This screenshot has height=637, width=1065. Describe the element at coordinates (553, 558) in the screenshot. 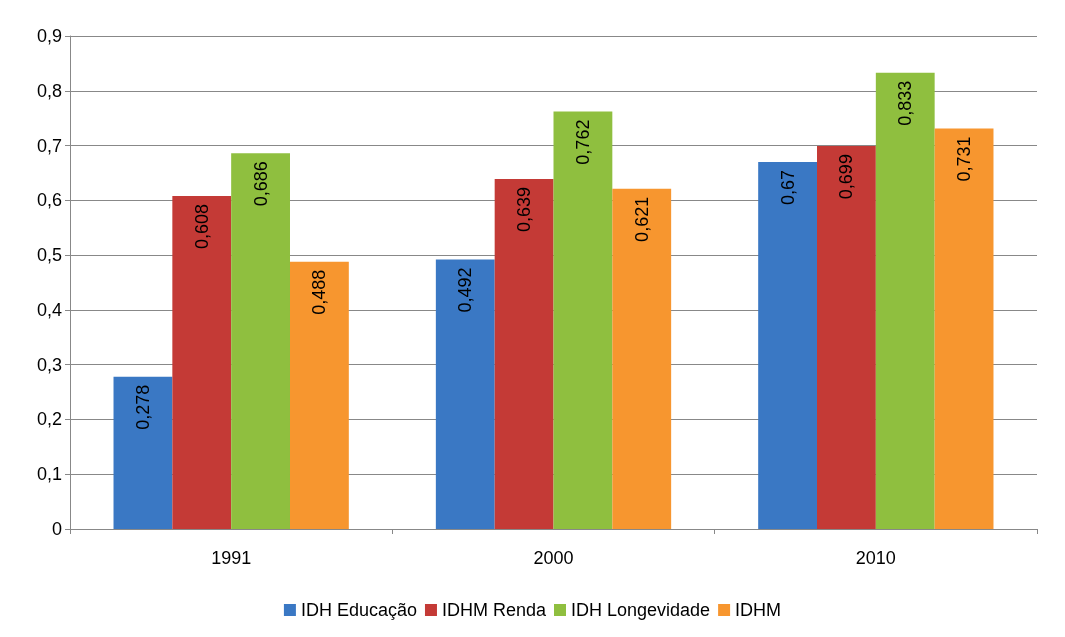

I see `x-tick-label: 2000` at that location.